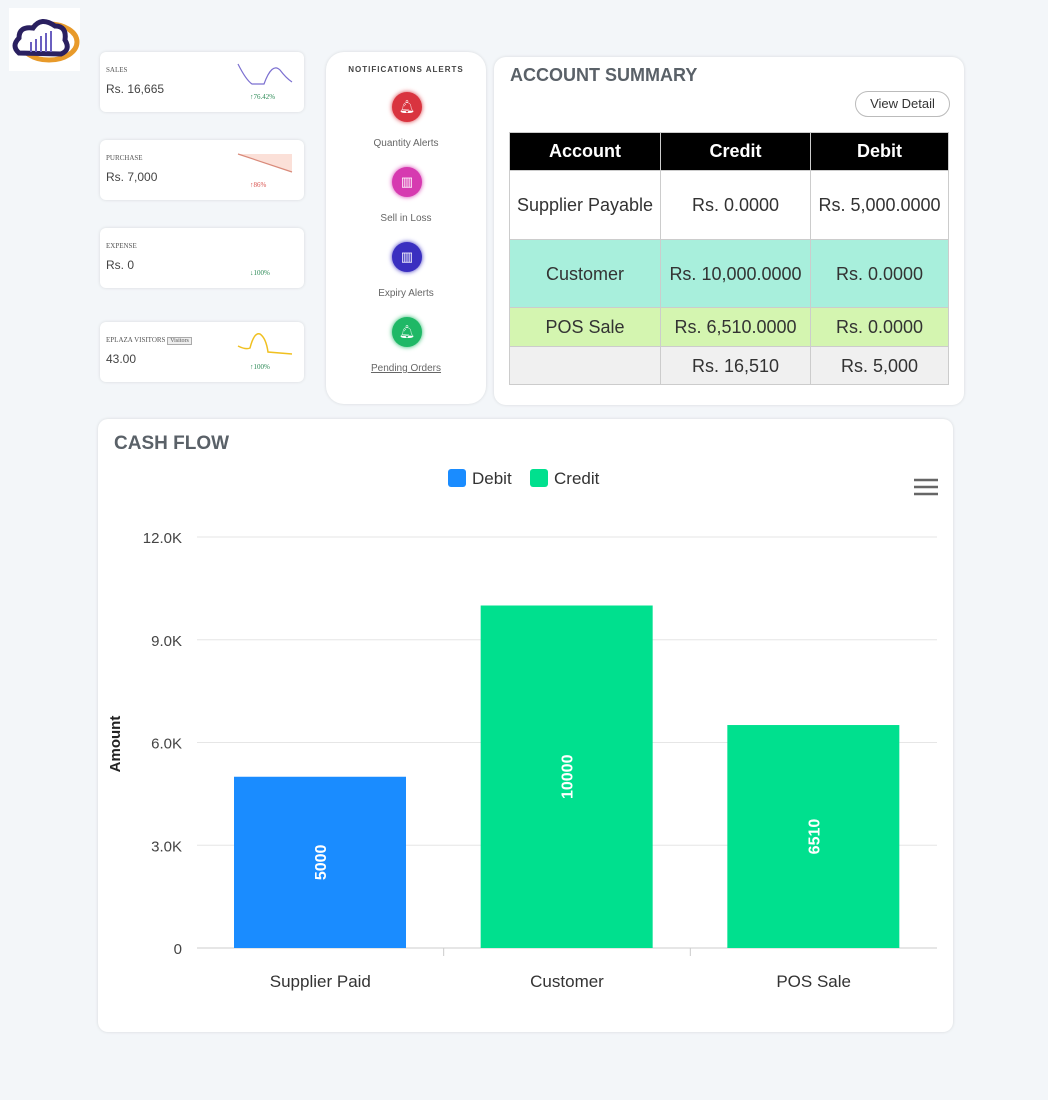 This screenshot has height=1100, width=1048. Describe the element at coordinates (166, 744) in the screenshot. I see `y-tick-label: 6.0K` at that location.